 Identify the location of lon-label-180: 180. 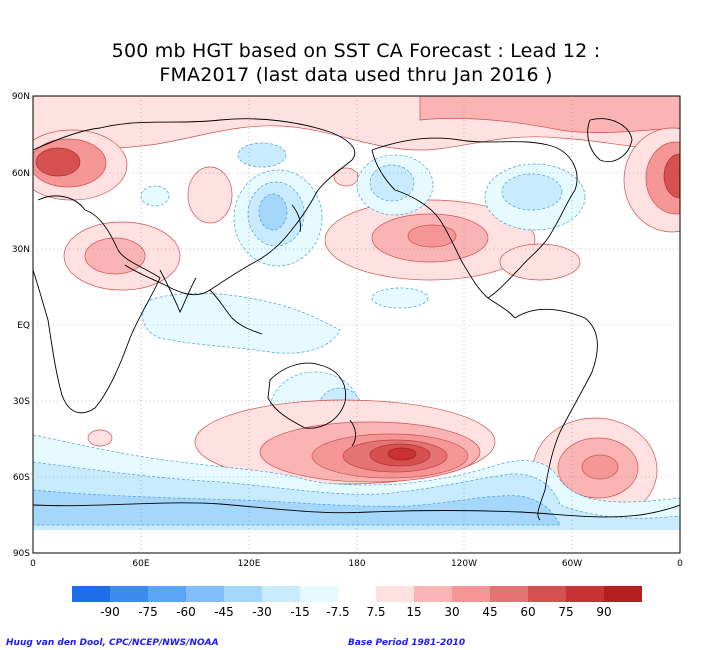
(356, 564).